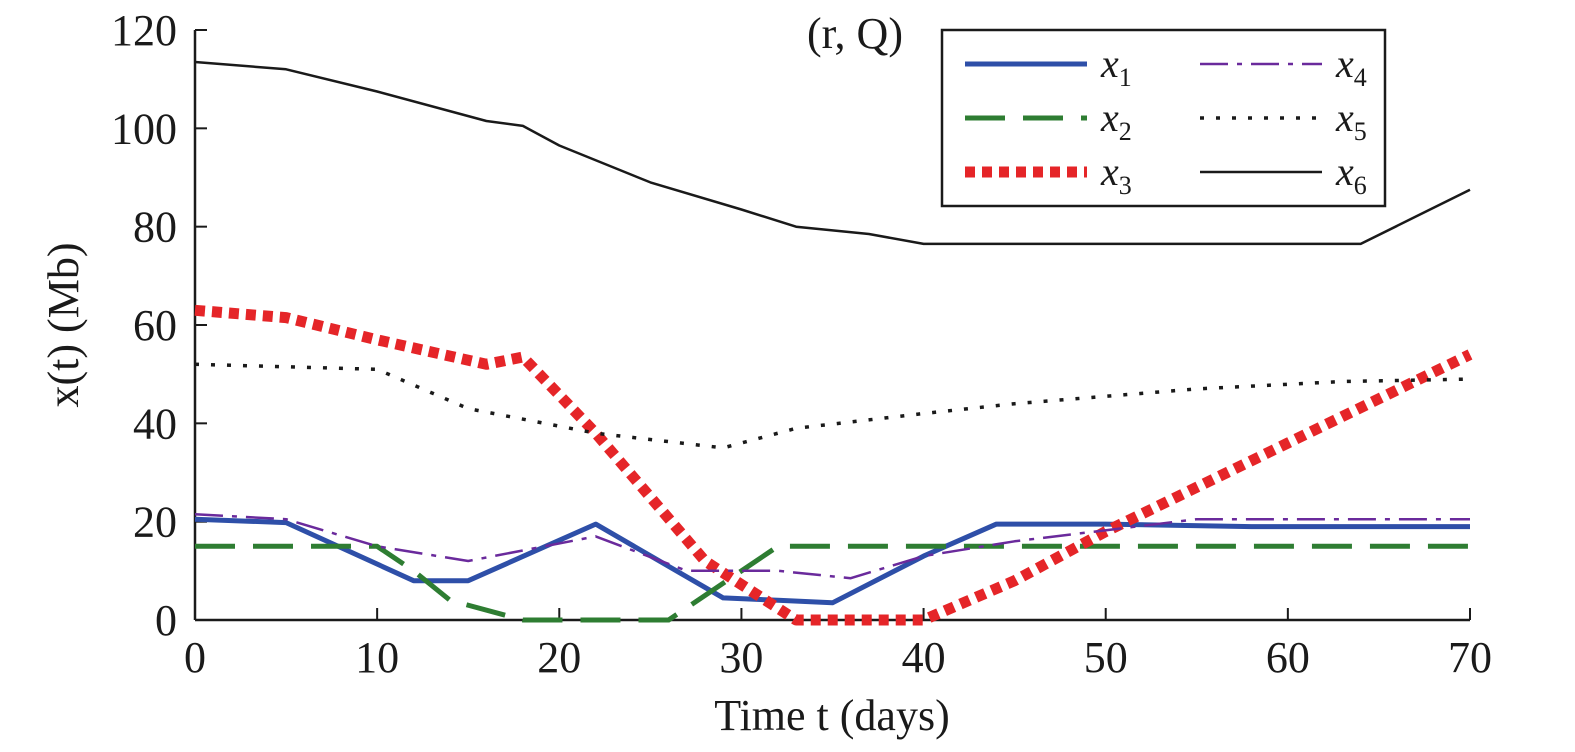  Describe the element at coordinates (1125, 131) in the screenshot. I see `legend-label-subscript: 2` at that location.